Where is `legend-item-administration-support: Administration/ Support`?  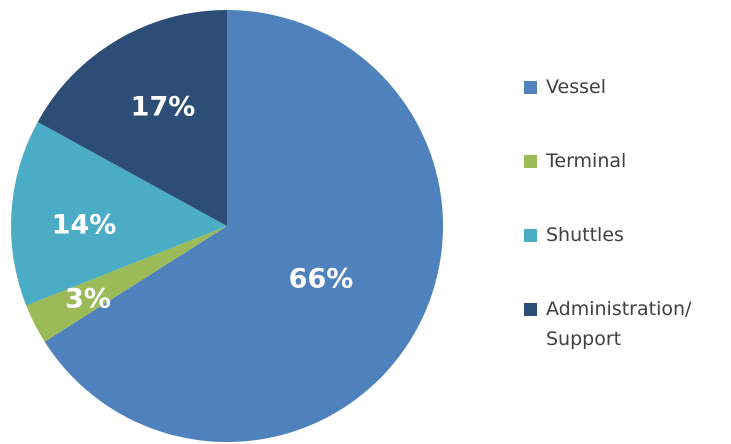
legend-item-administration-support: Administration/ Support is located at coordinates (624, 324).